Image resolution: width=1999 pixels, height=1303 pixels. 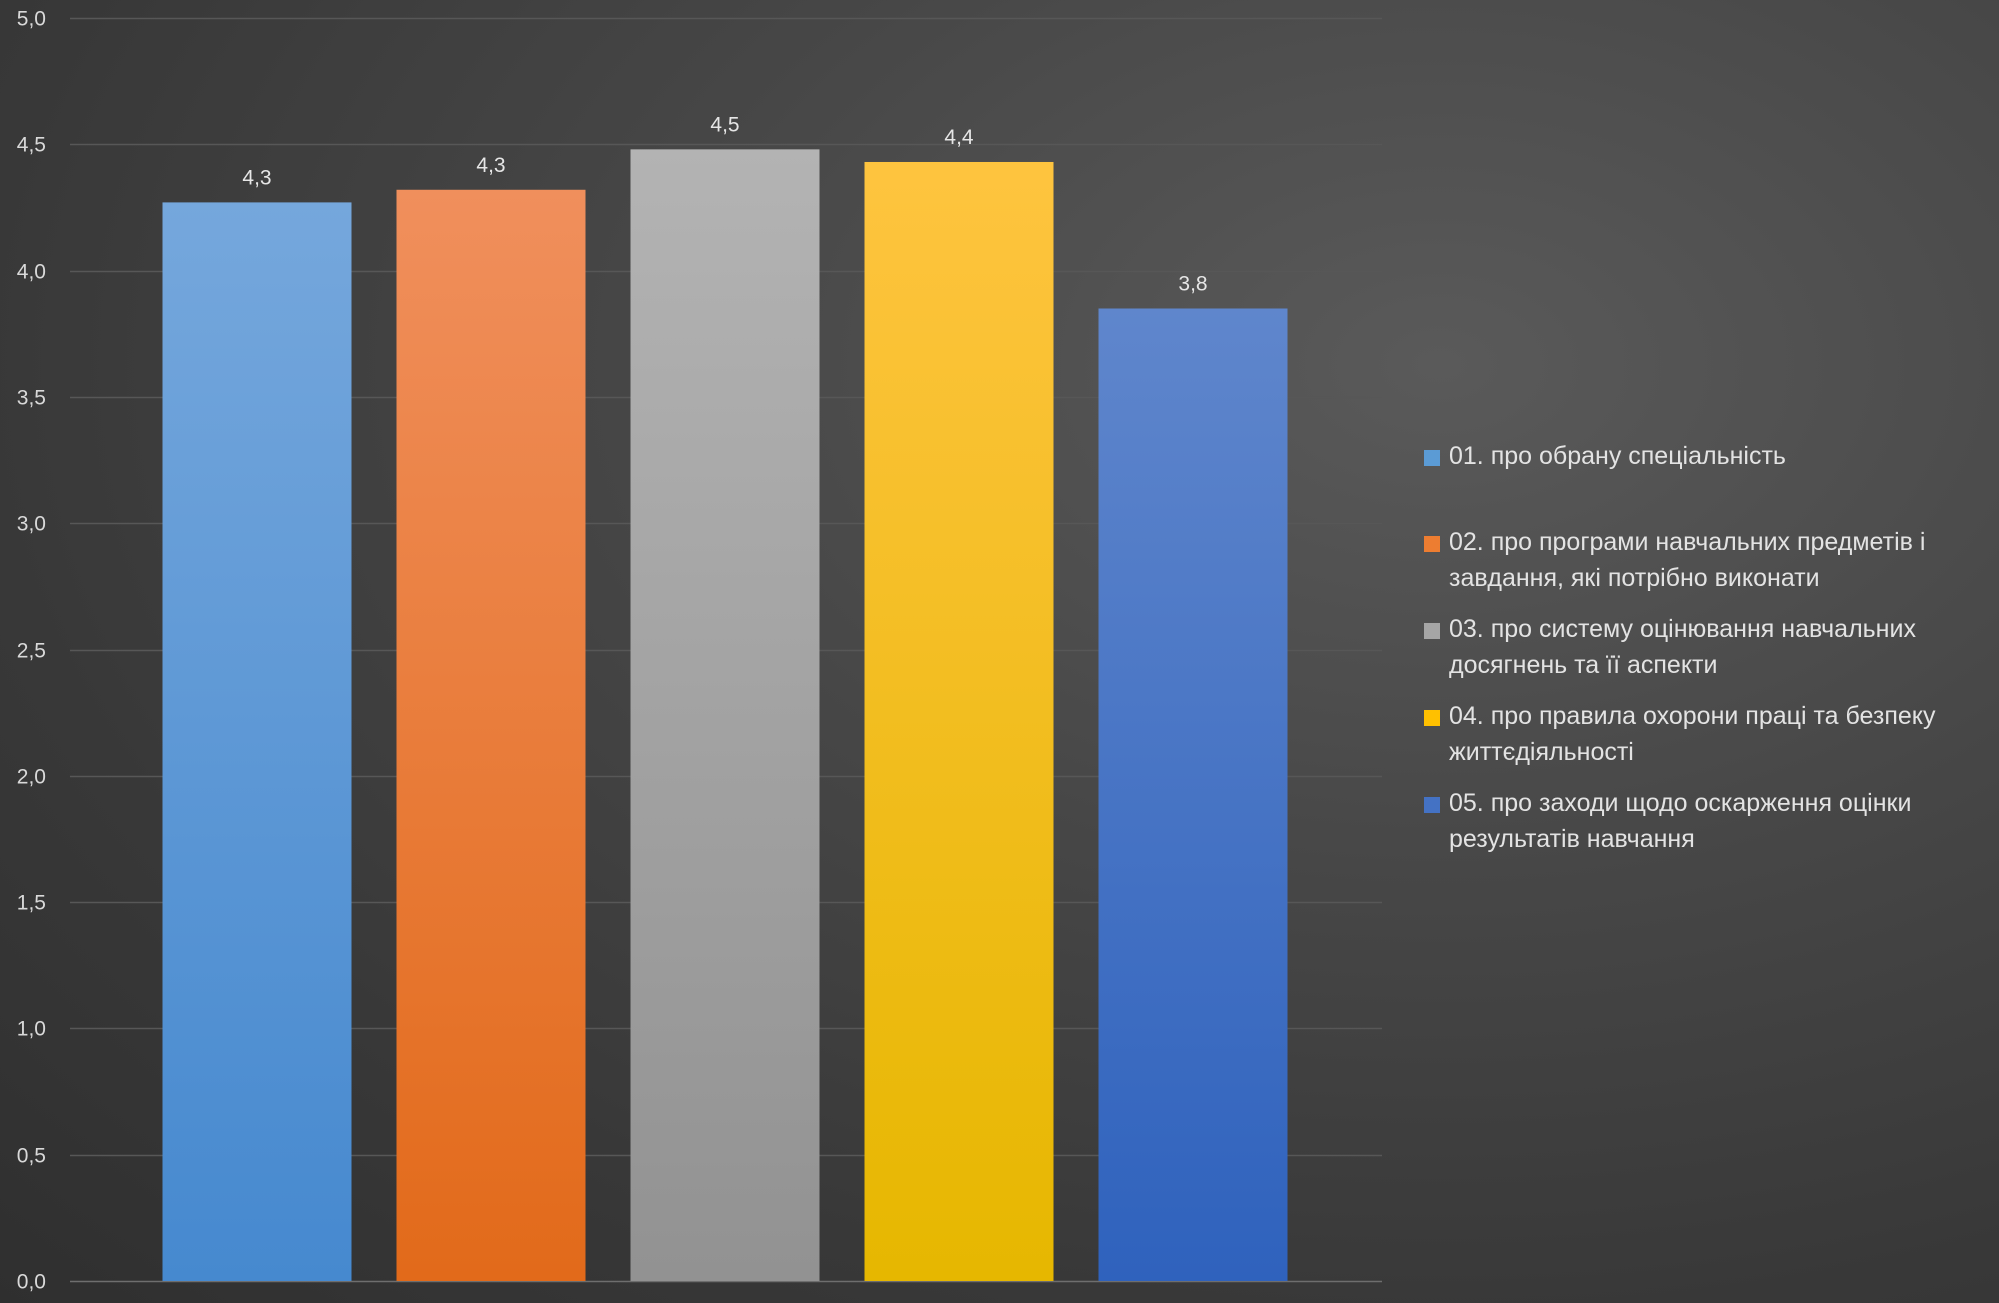 What do you see at coordinates (724, 124) in the screenshot?
I see `data-label-03: 4,5` at bounding box center [724, 124].